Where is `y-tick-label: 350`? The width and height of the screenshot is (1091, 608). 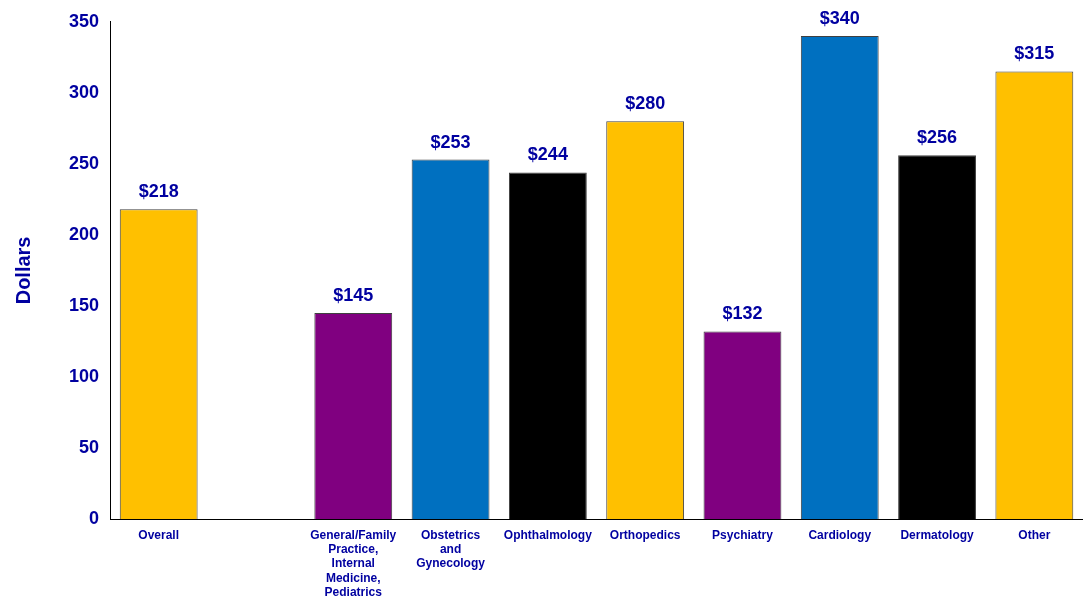 y-tick-label: 350 is located at coordinates (84, 20).